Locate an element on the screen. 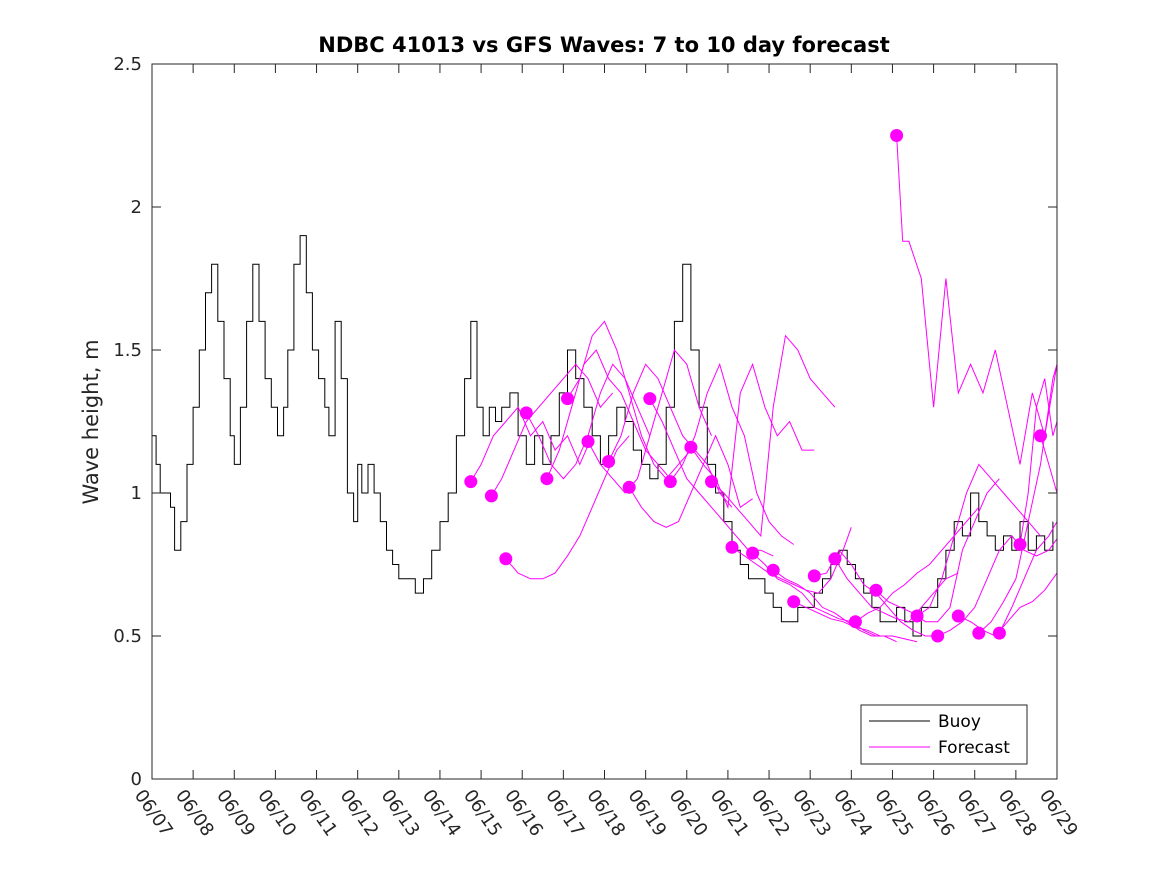 Image resolution: width=1167 pixels, height=875 pixels. y-tick-label: 0.5 is located at coordinates (127, 636).